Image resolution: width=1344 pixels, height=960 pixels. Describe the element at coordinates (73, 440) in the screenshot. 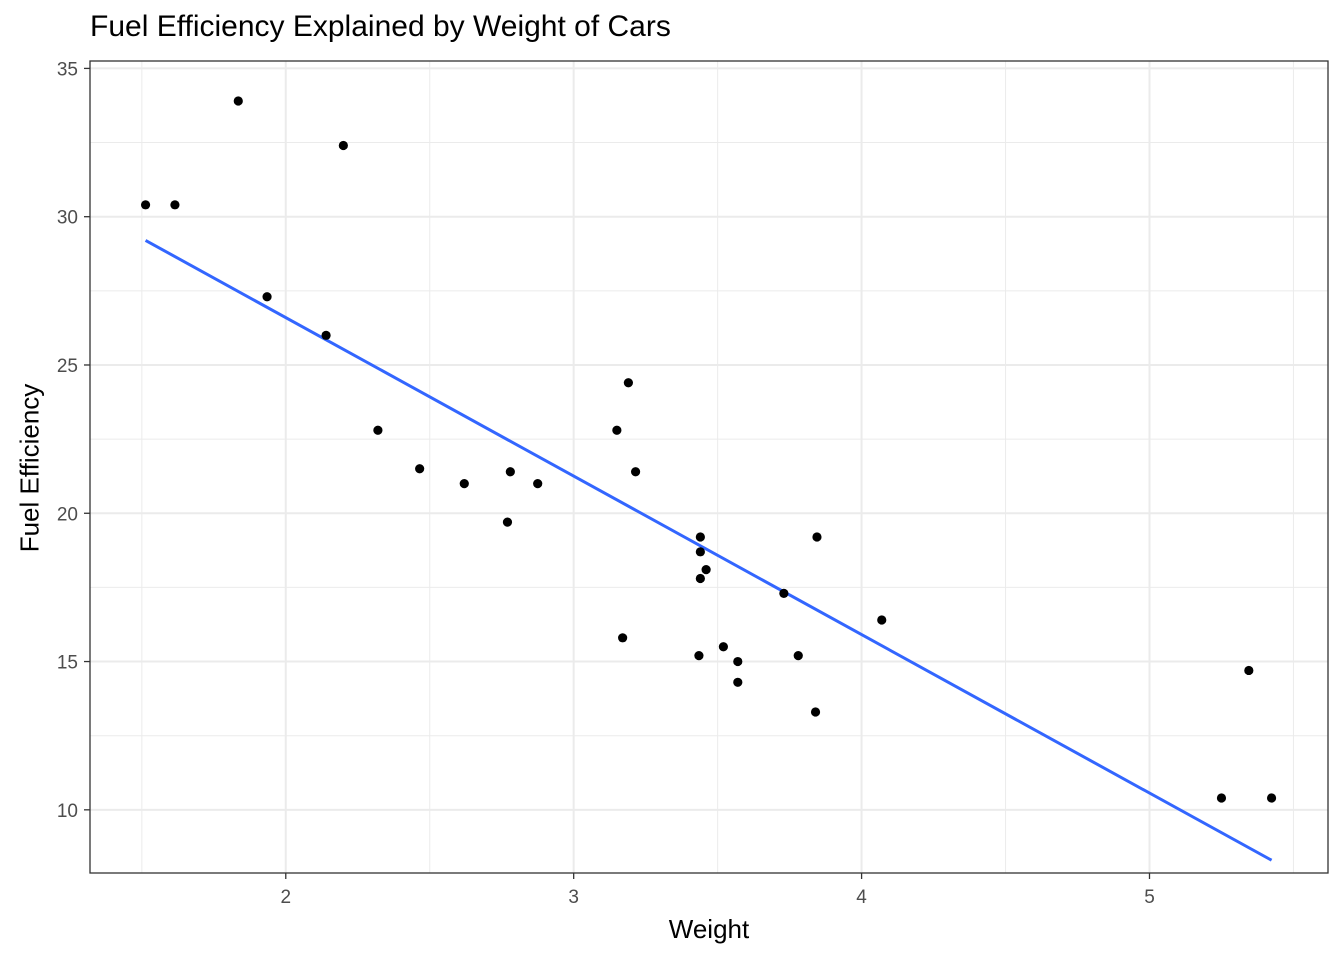

I see `y-axis: 10 15 20 25 30 35` at that location.